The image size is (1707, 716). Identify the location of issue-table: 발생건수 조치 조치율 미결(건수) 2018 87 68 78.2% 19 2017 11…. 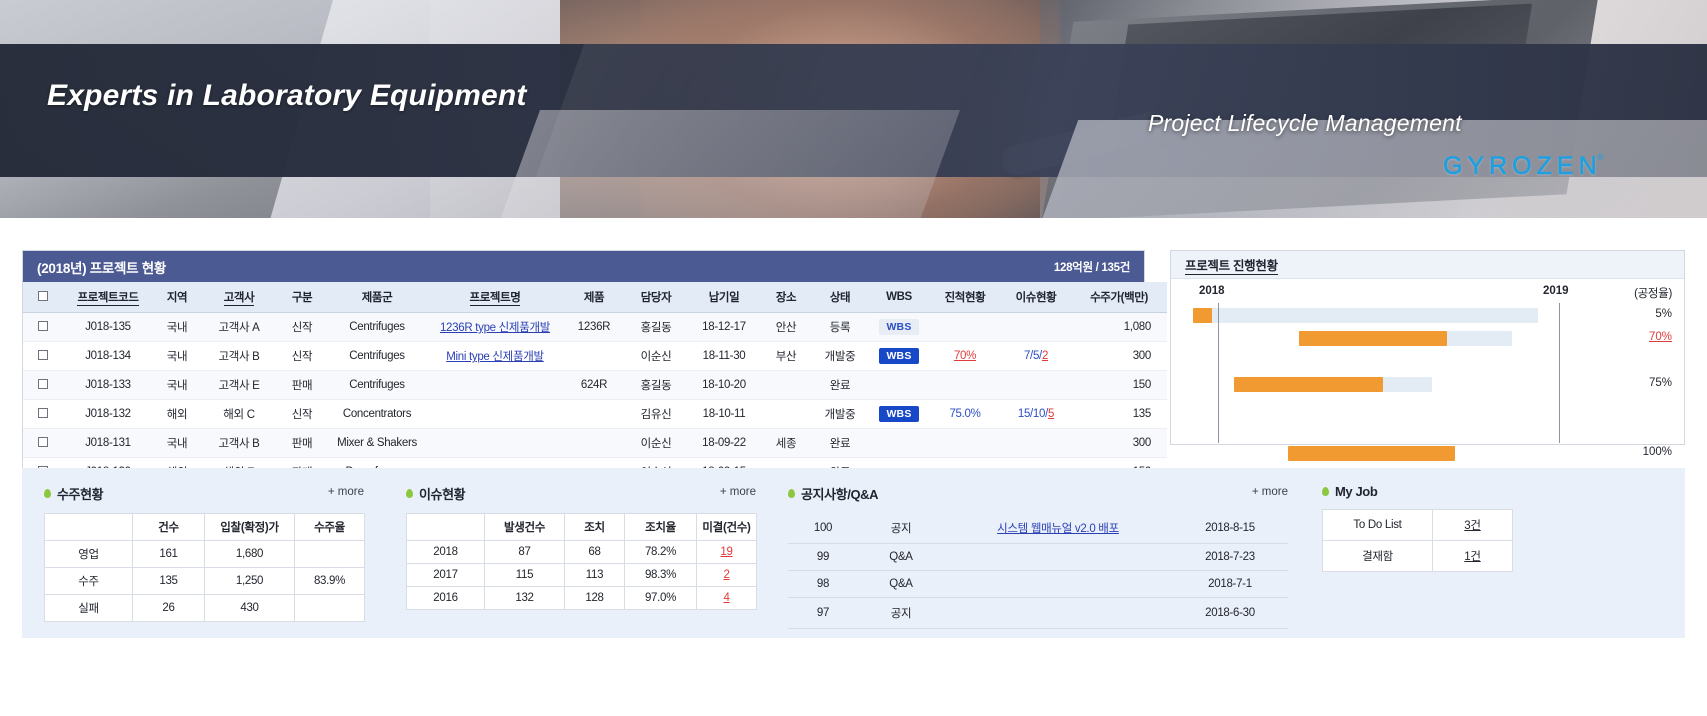
(581, 561).